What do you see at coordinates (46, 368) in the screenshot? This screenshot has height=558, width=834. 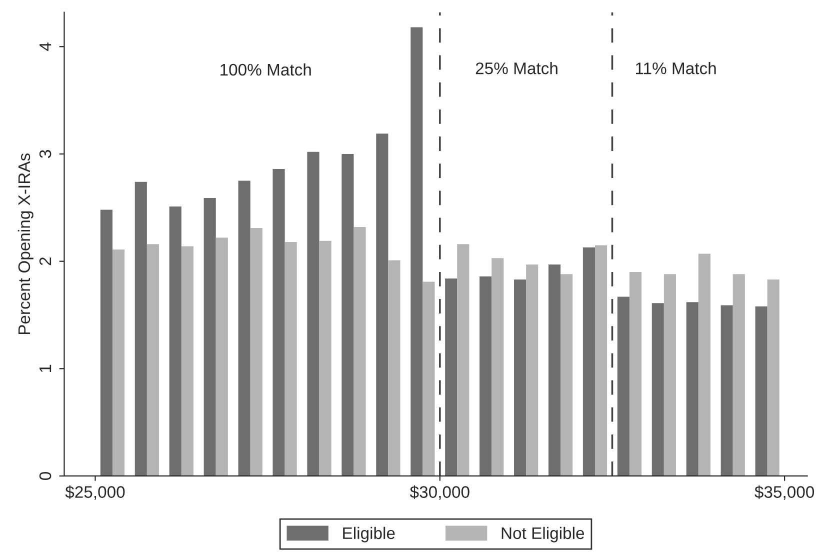 I see `y-tick-label: 1` at bounding box center [46, 368].